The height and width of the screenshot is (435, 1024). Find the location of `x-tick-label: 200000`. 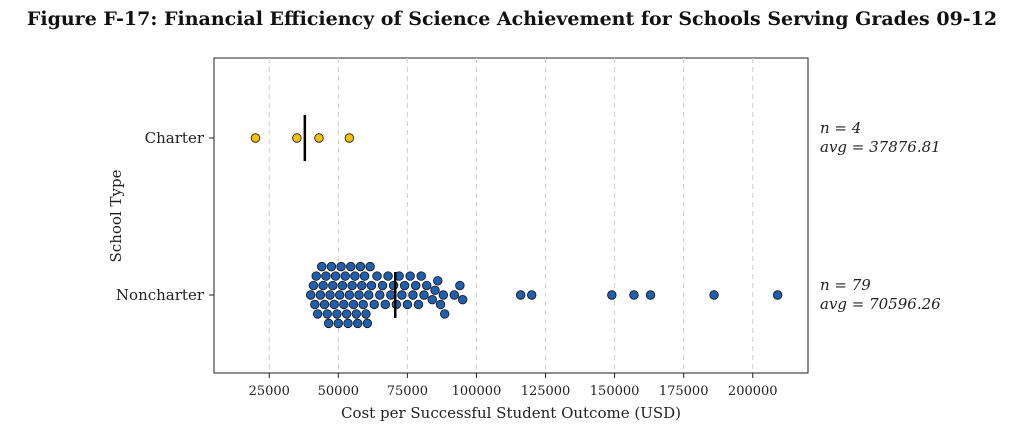

x-tick-label: 200000 is located at coordinates (753, 391).